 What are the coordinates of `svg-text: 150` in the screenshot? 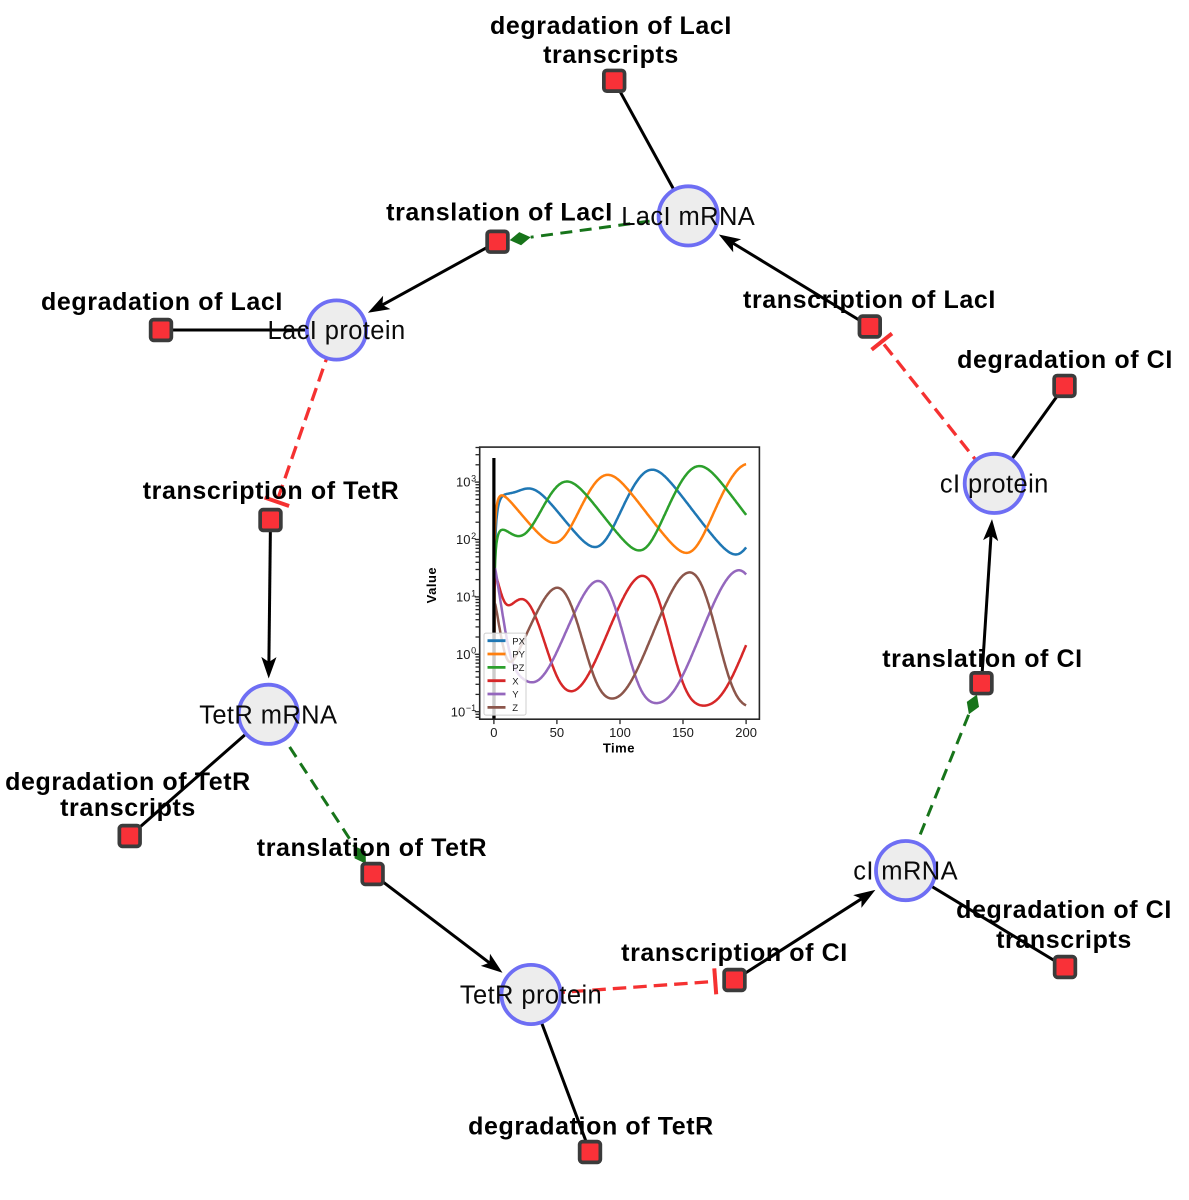 It's located at (683, 732).